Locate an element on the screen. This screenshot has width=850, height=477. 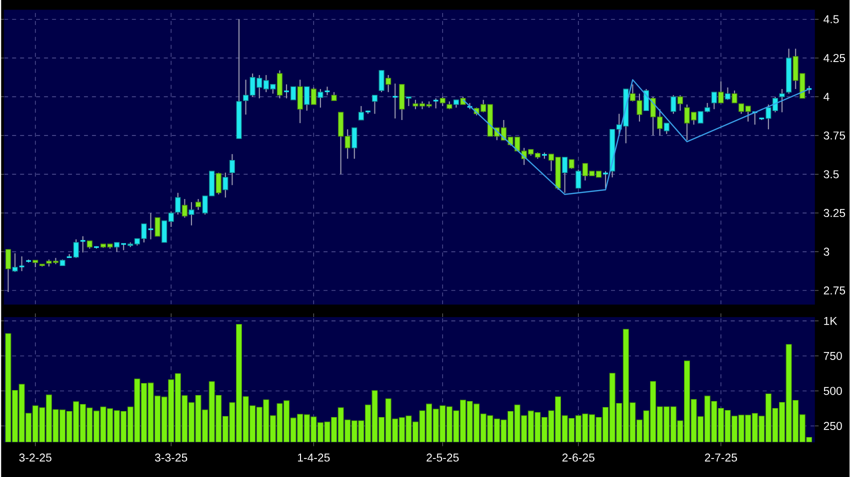
y-tick-label: 2.75 is located at coordinates (835, 290).